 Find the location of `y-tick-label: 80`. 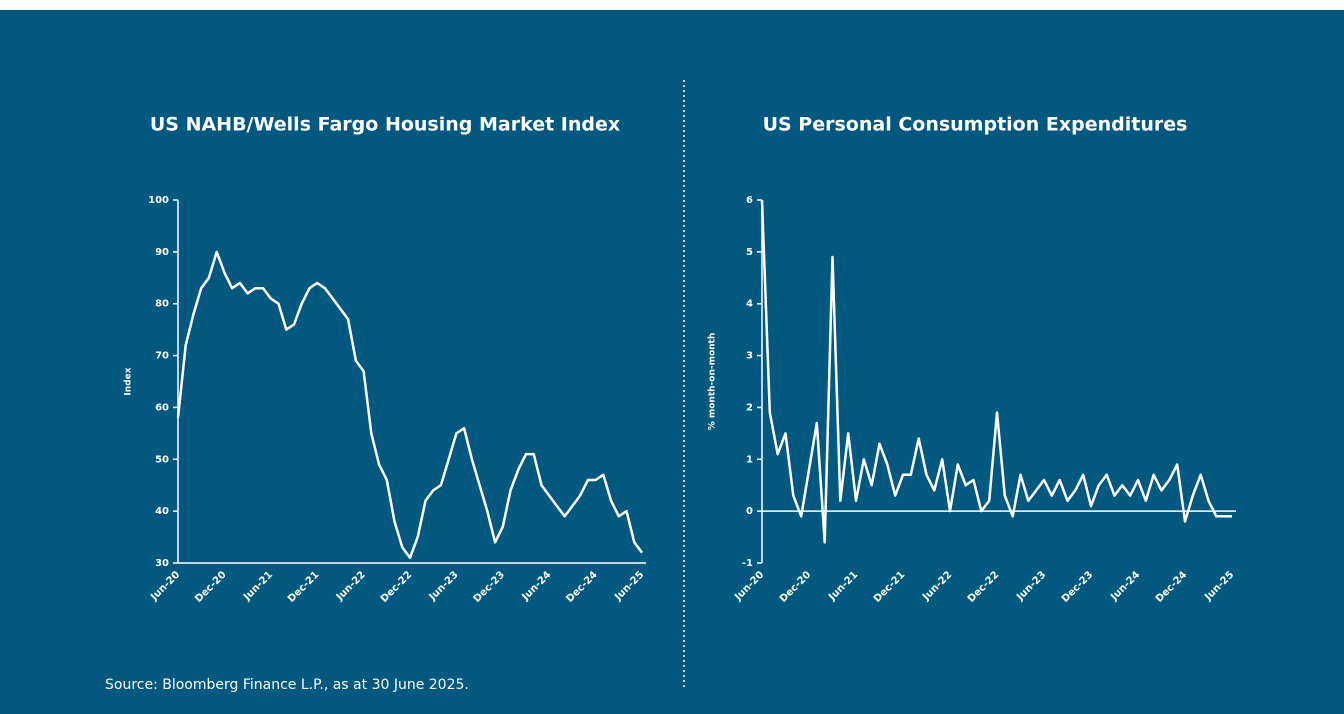

y-tick-label: 80 is located at coordinates (162, 304).